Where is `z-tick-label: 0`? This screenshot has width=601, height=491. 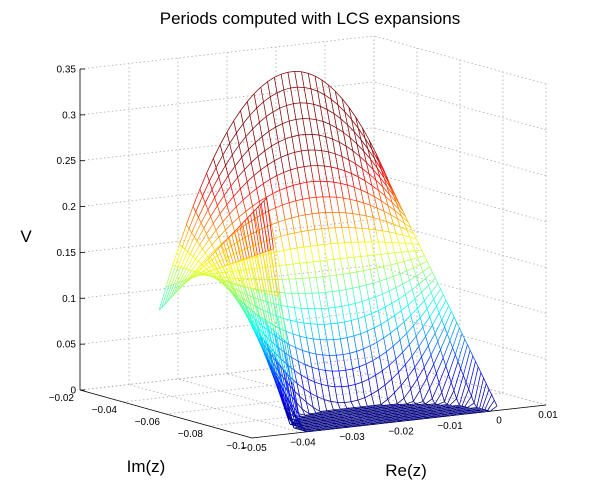
z-tick-label: 0 is located at coordinates (73, 391).